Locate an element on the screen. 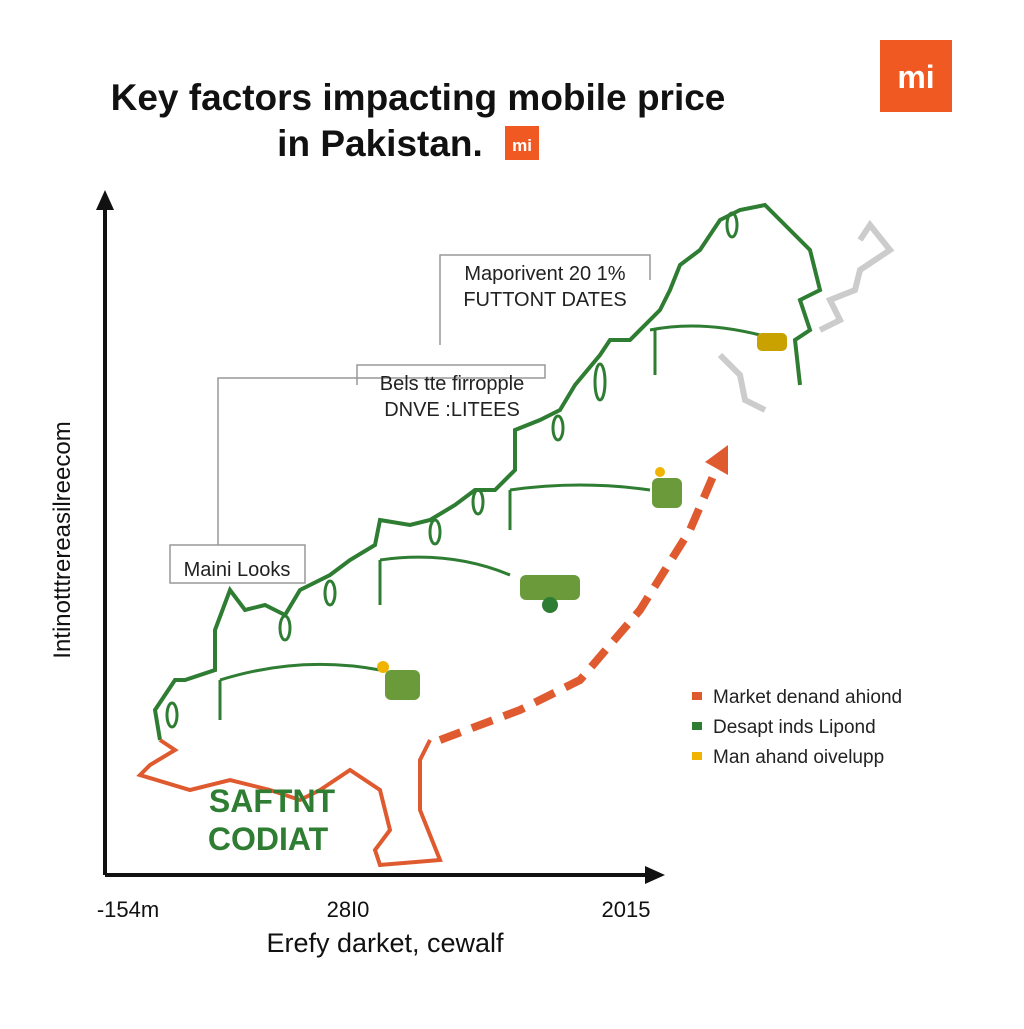 This screenshot has height=1029, width=1024. x-tick: -154m is located at coordinates (128, 909).